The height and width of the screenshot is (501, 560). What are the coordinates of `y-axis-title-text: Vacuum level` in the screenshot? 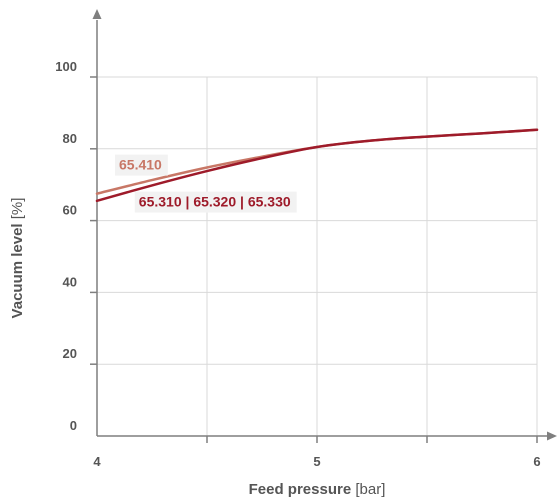 It's located at (17, 270).